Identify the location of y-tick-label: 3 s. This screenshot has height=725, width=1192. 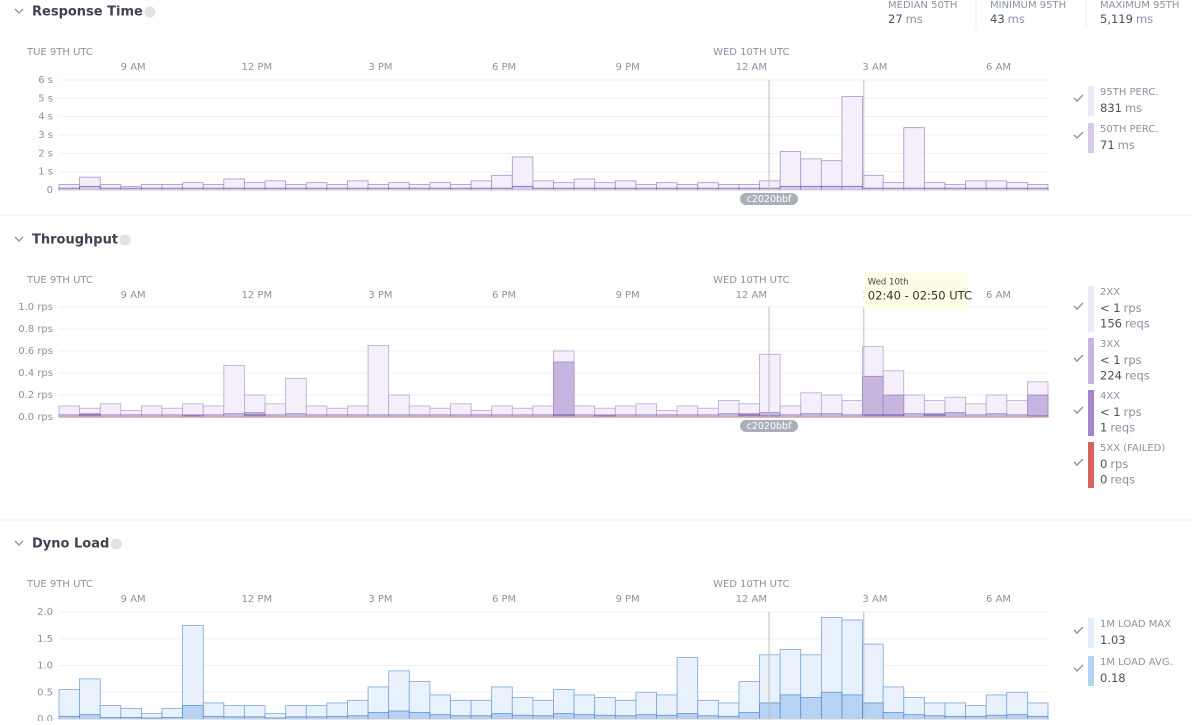
(45, 135).